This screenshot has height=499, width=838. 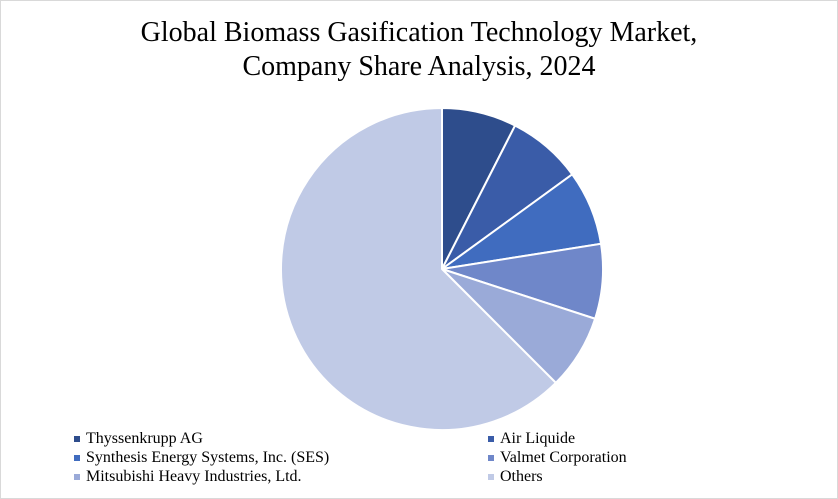 I want to click on legend-label-3: Valmet Corporation, so click(x=563, y=457).